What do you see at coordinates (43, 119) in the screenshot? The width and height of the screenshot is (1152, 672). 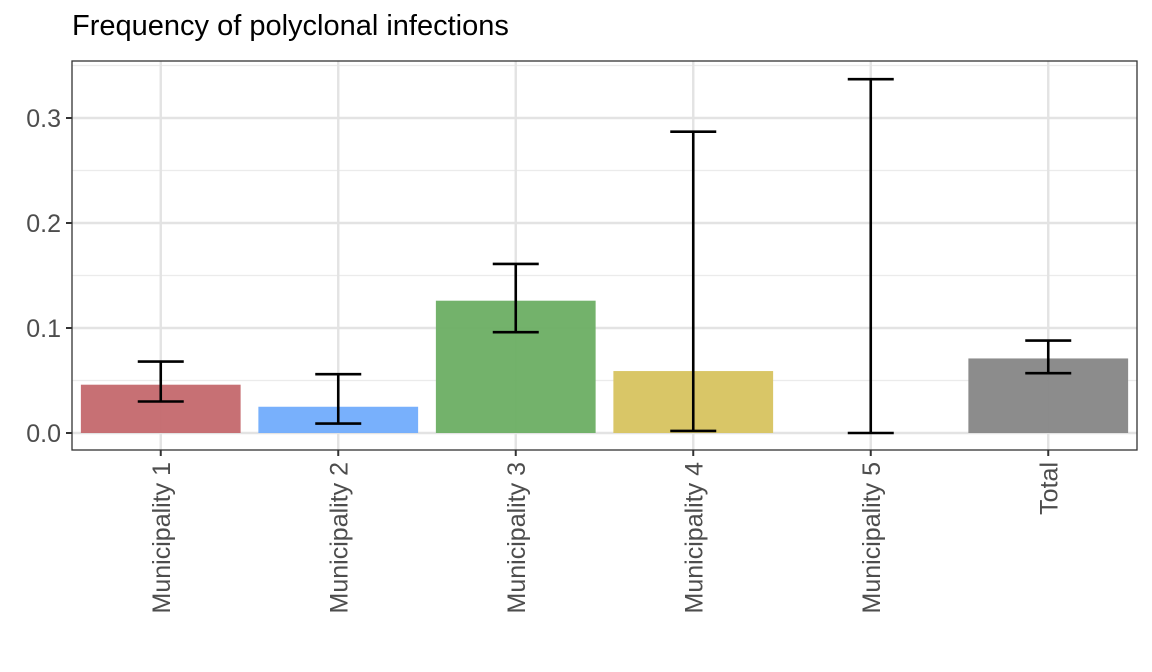 I see `y-tick-label: 0.3` at bounding box center [43, 119].